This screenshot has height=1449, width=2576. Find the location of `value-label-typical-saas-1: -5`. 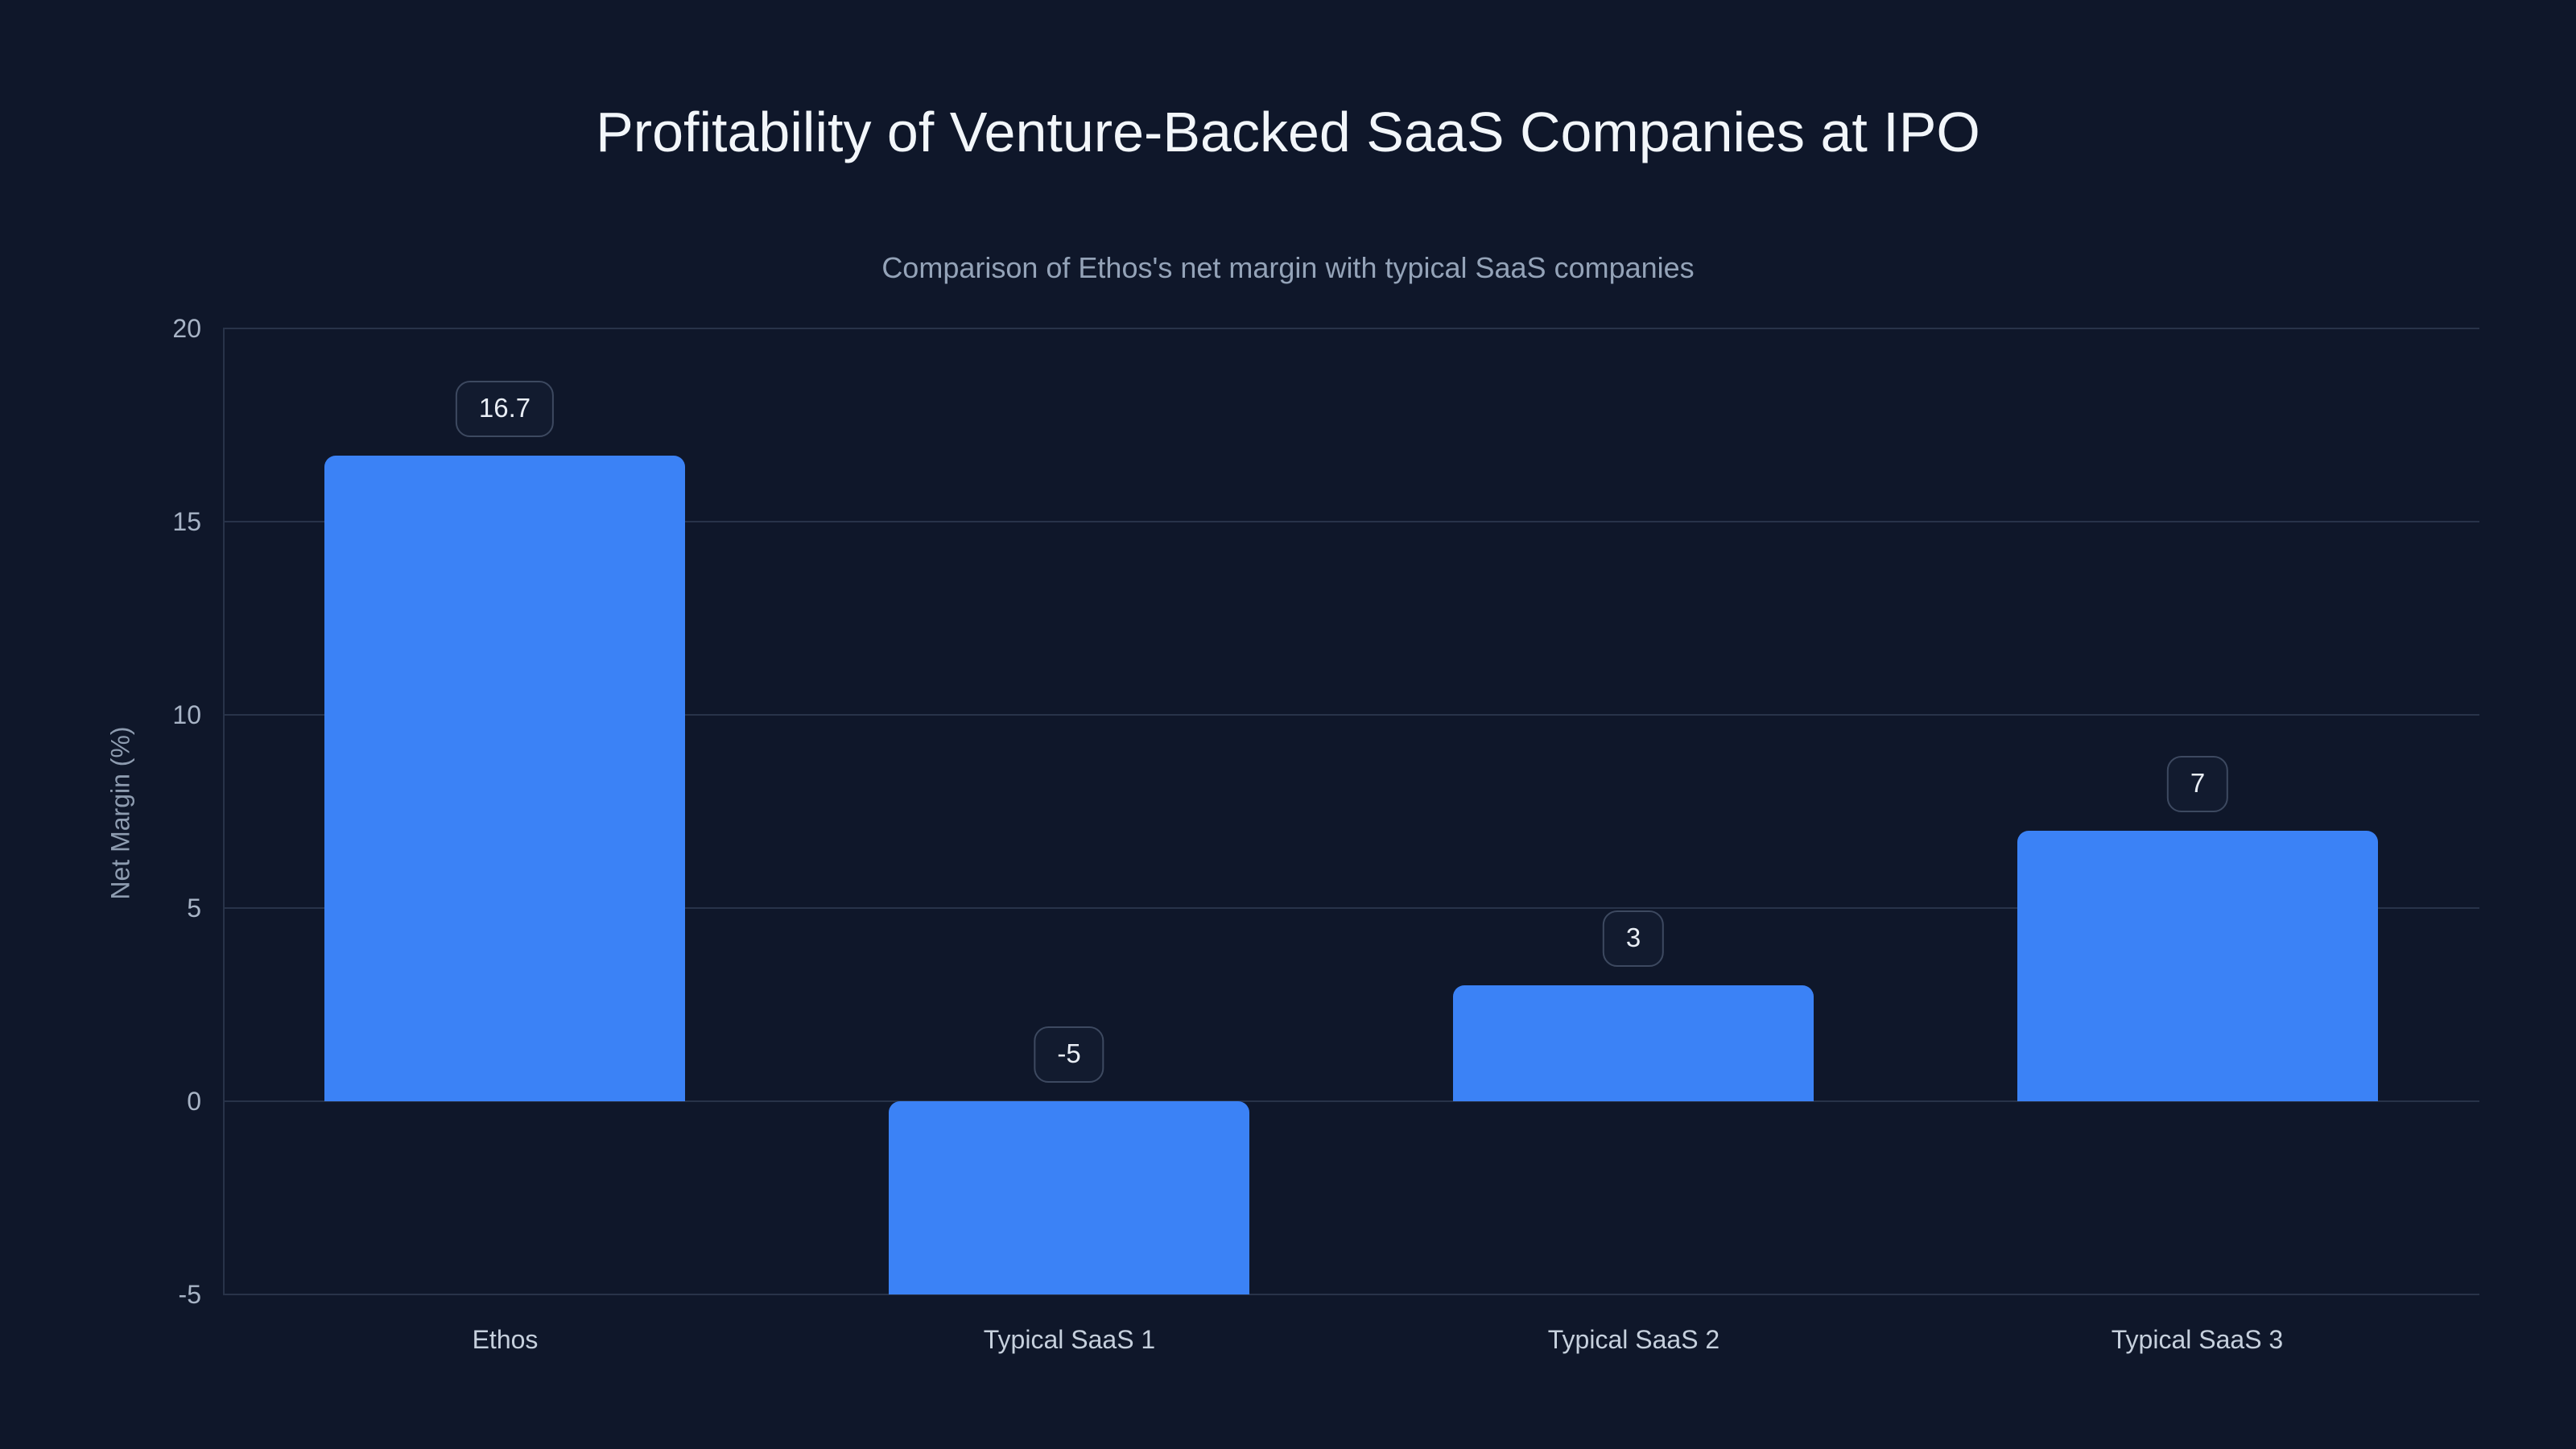

value-label-typical-saas-1: -5 is located at coordinates (1069, 1054).